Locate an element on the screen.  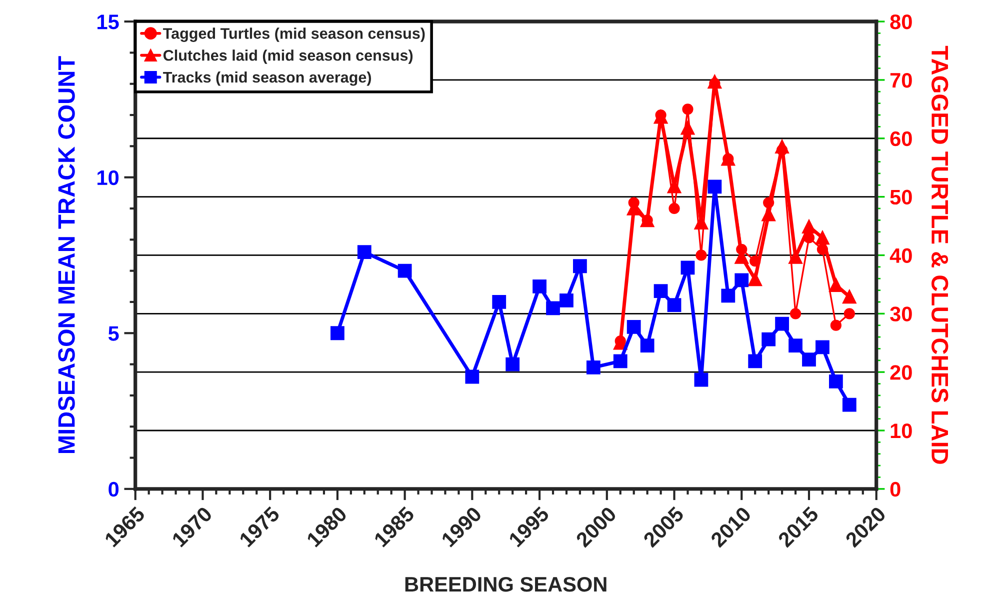
x-axis-title: BREEDING SEASON is located at coordinates (505, 584).